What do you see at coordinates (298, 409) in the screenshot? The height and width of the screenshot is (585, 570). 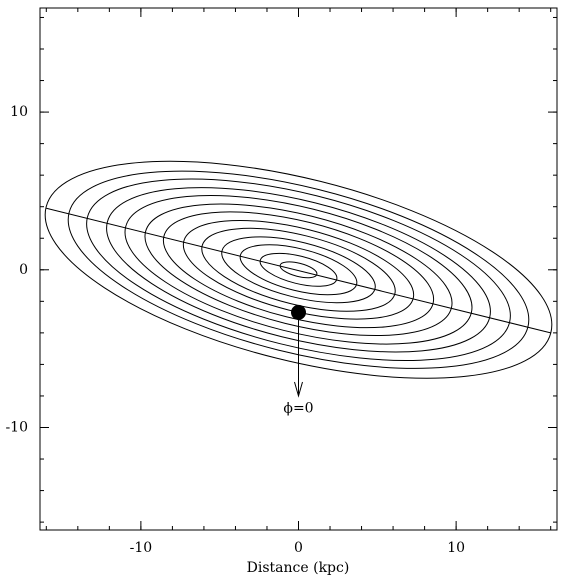 I see `annotation: ϕ=0` at bounding box center [298, 409].